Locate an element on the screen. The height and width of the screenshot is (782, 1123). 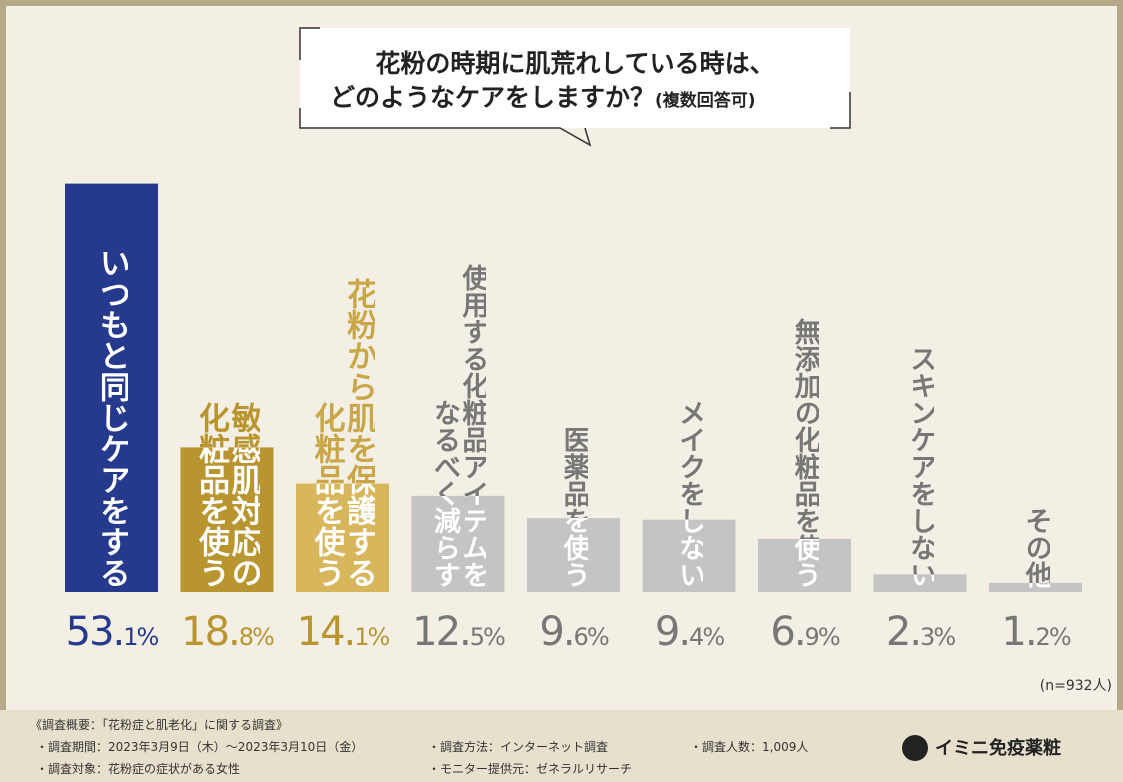
footer is located at coordinates (561, 746).